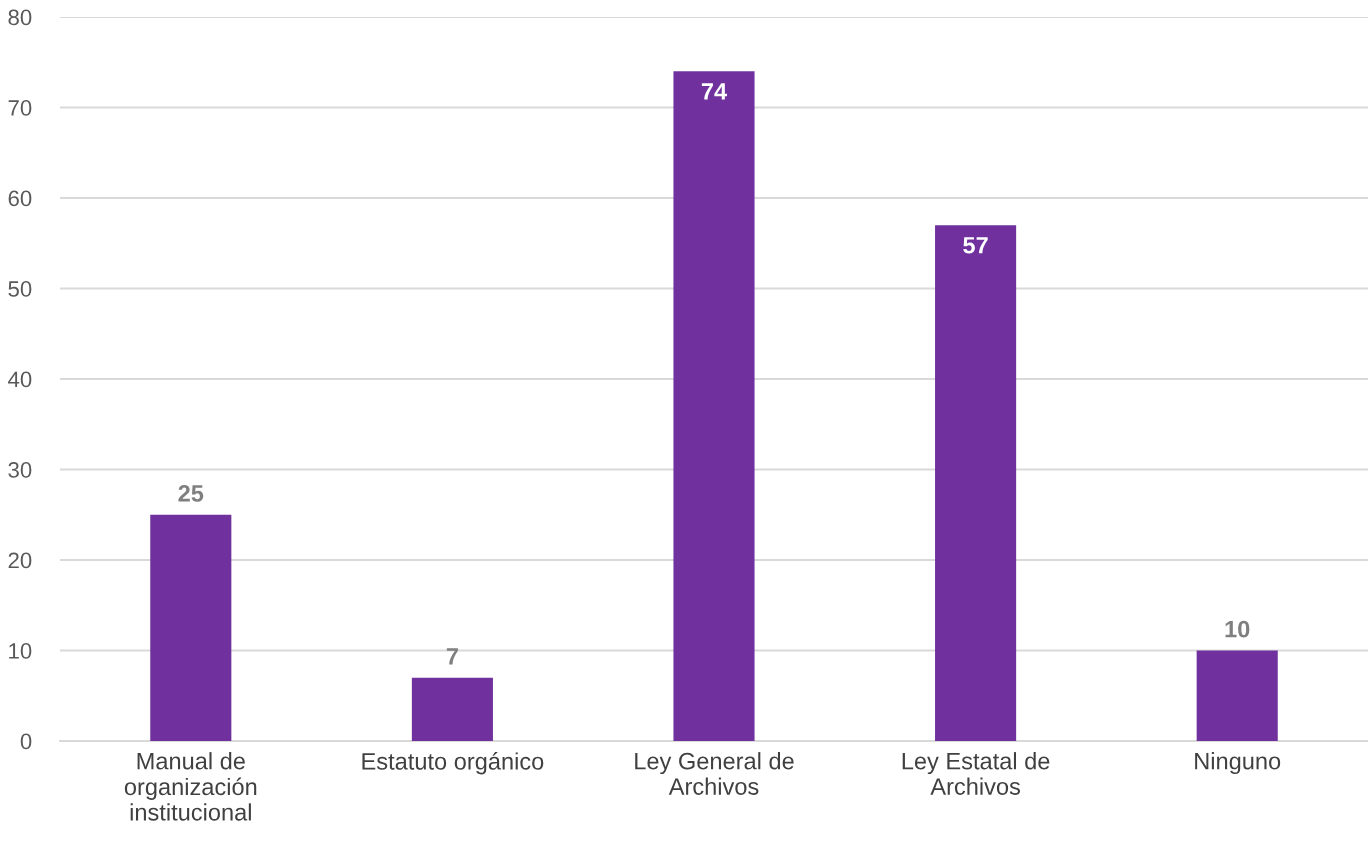 Image resolution: width=1368 pixels, height=852 pixels. Describe the element at coordinates (26, 741) in the screenshot. I see `y-tick-label: 0` at that location.